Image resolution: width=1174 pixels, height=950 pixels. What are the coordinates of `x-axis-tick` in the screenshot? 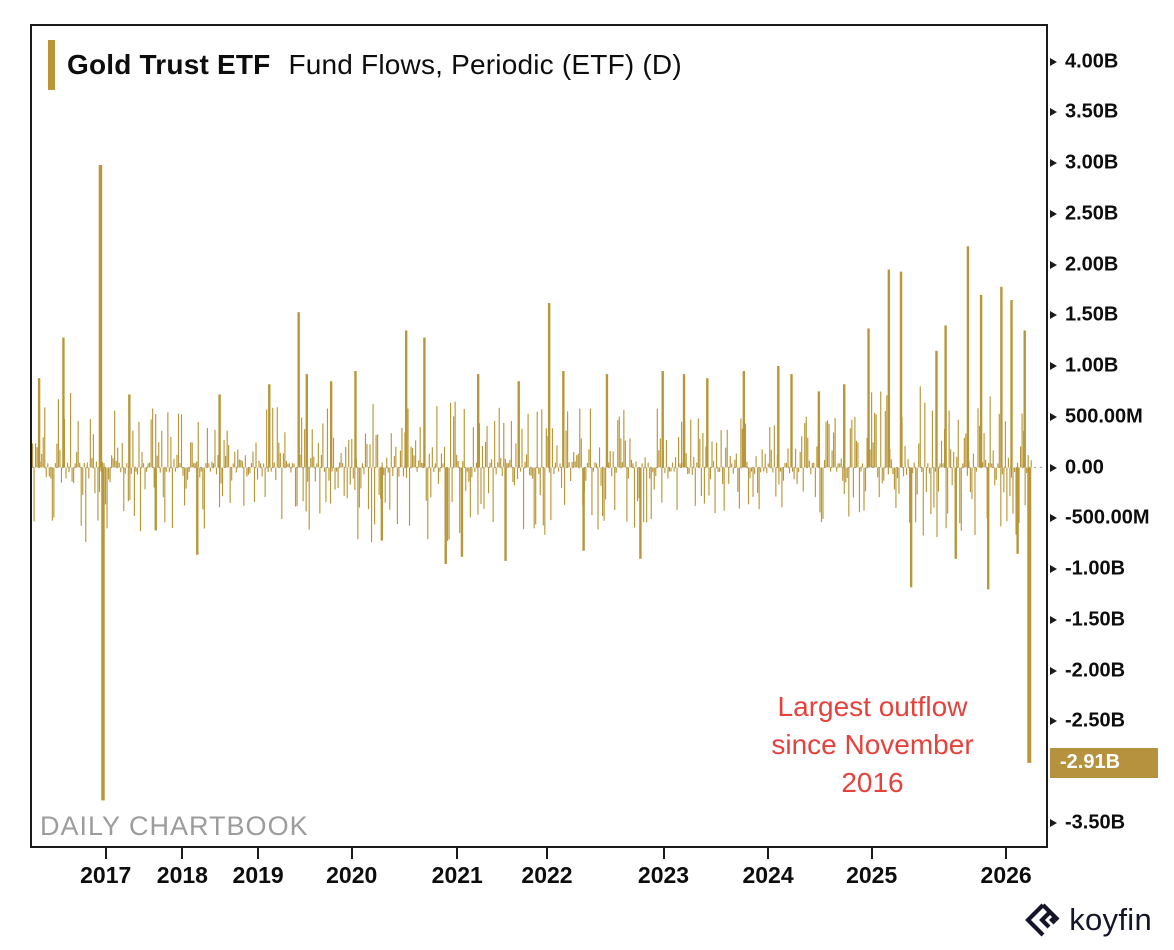 It's located at (1006, 853).